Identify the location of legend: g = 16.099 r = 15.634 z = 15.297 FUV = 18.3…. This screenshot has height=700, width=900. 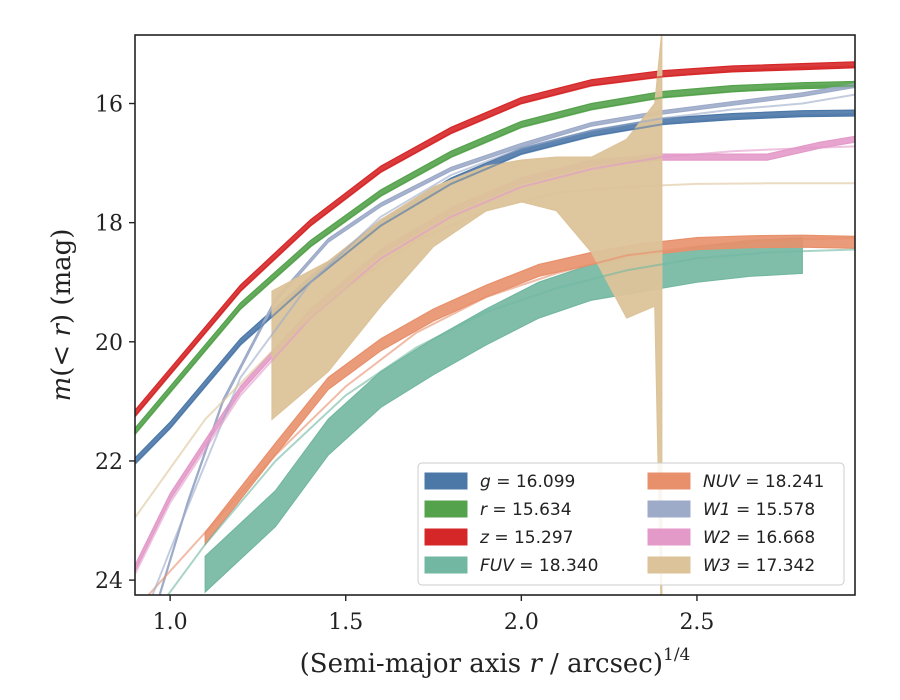
(631, 524).